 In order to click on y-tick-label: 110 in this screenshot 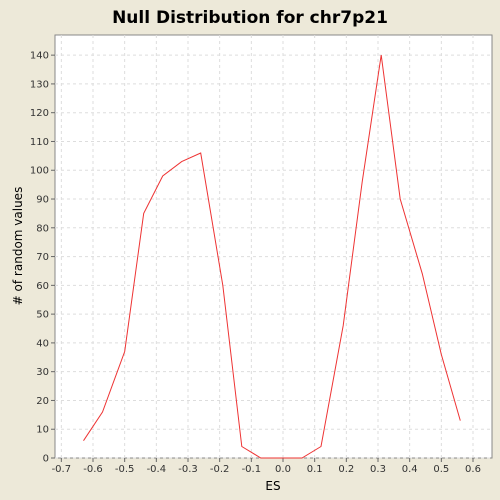, I will do `click(39, 142)`.